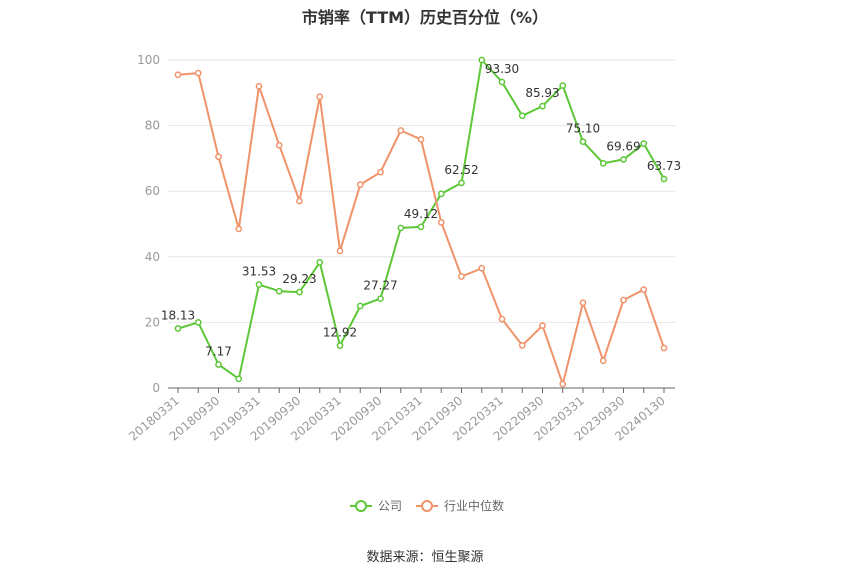  Describe the element at coordinates (583, 129) in the screenshot. I see `data-label: 75.10` at that location.